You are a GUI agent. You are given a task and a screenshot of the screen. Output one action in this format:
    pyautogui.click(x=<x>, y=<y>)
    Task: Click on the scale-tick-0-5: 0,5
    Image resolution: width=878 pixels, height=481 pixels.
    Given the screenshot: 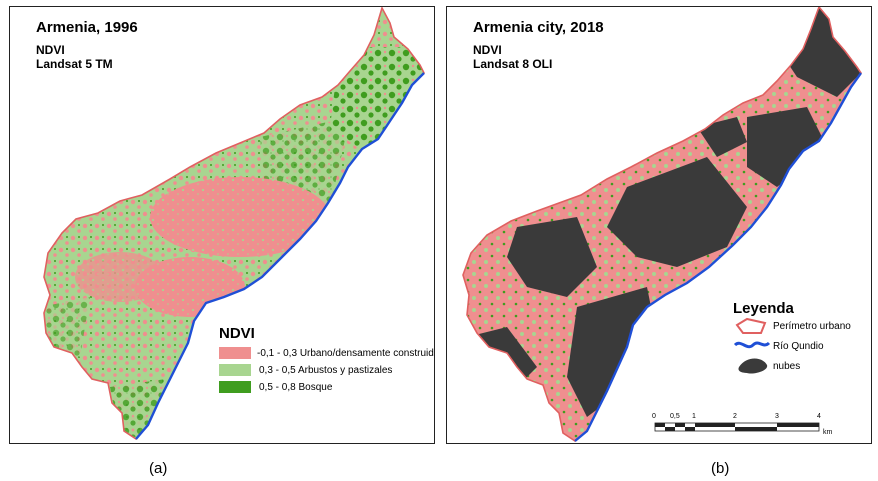 What is the action you would take?
    pyautogui.click(x=675, y=416)
    